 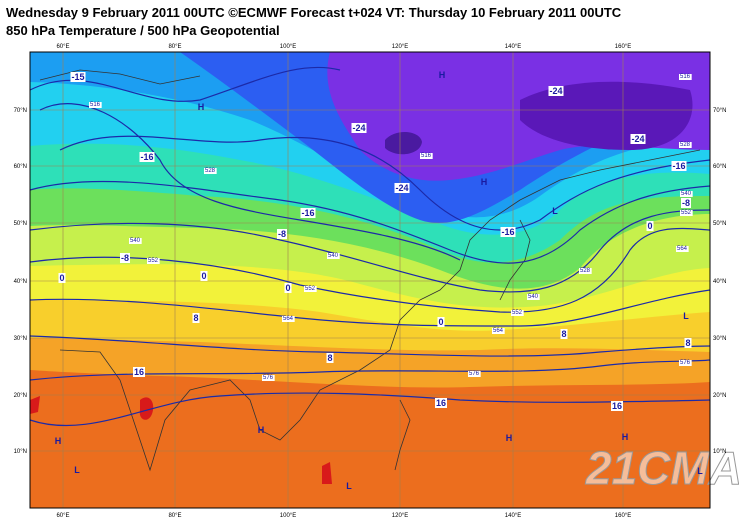 I want to click on longitude-label: 120°E, so click(x=400, y=47).